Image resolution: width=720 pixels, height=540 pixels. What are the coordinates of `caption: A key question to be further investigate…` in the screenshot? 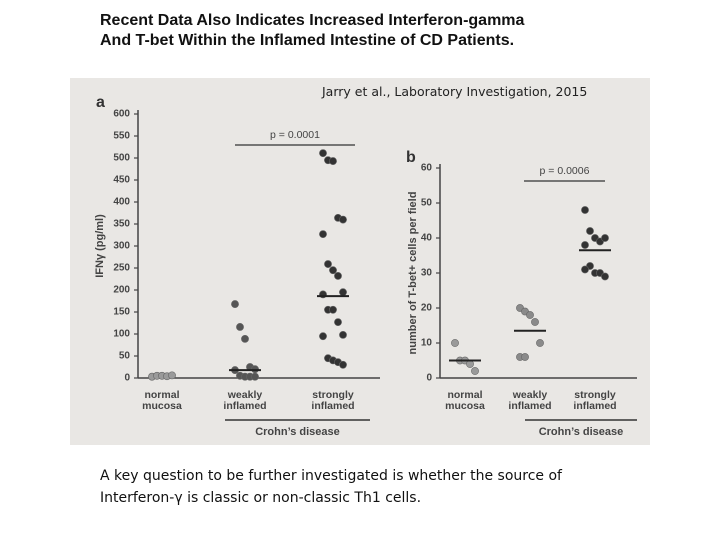 It's located at (331, 476).